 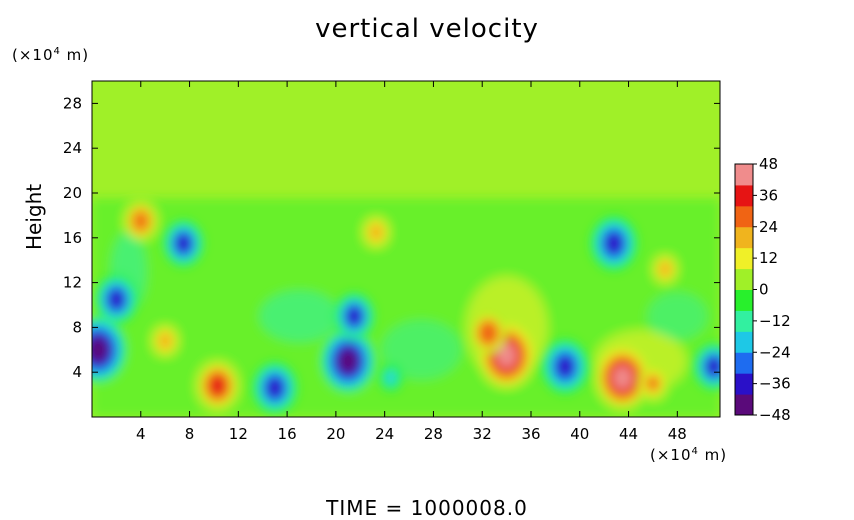 I want to click on x-tick-label: 36, so click(x=530, y=434).